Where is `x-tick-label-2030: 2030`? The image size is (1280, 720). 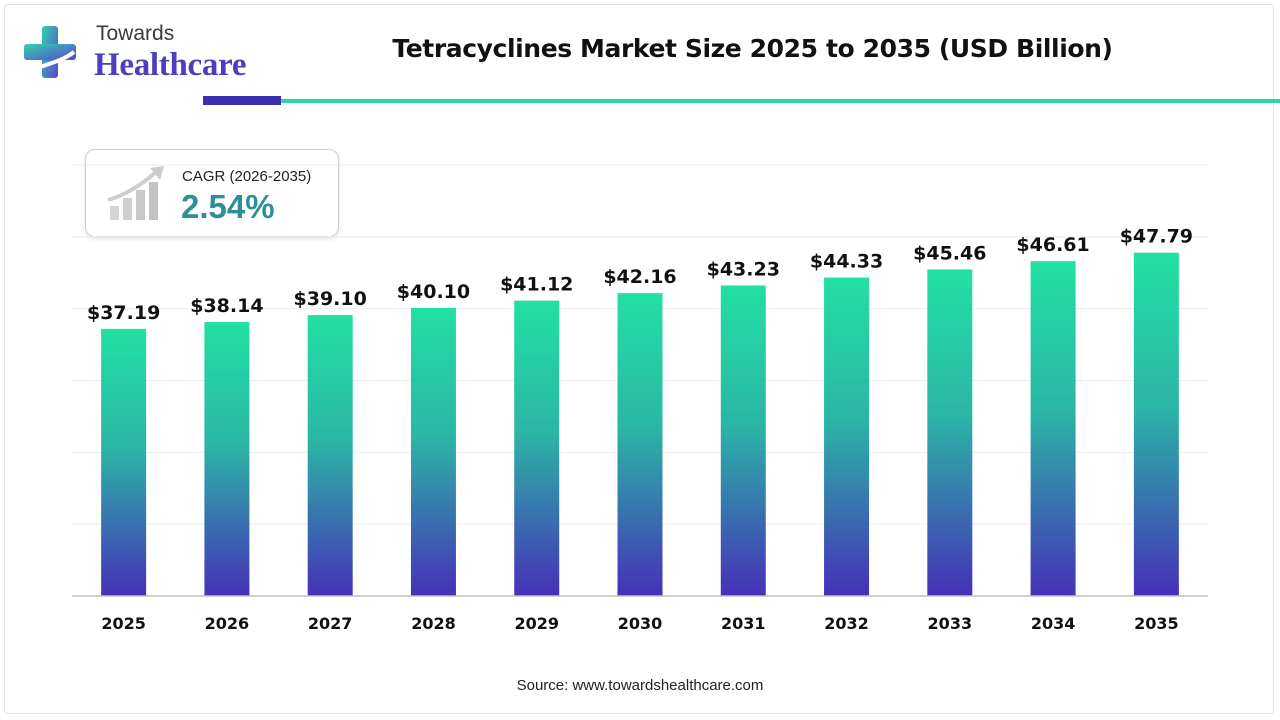 x-tick-label-2030: 2030 is located at coordinates (640, 623).